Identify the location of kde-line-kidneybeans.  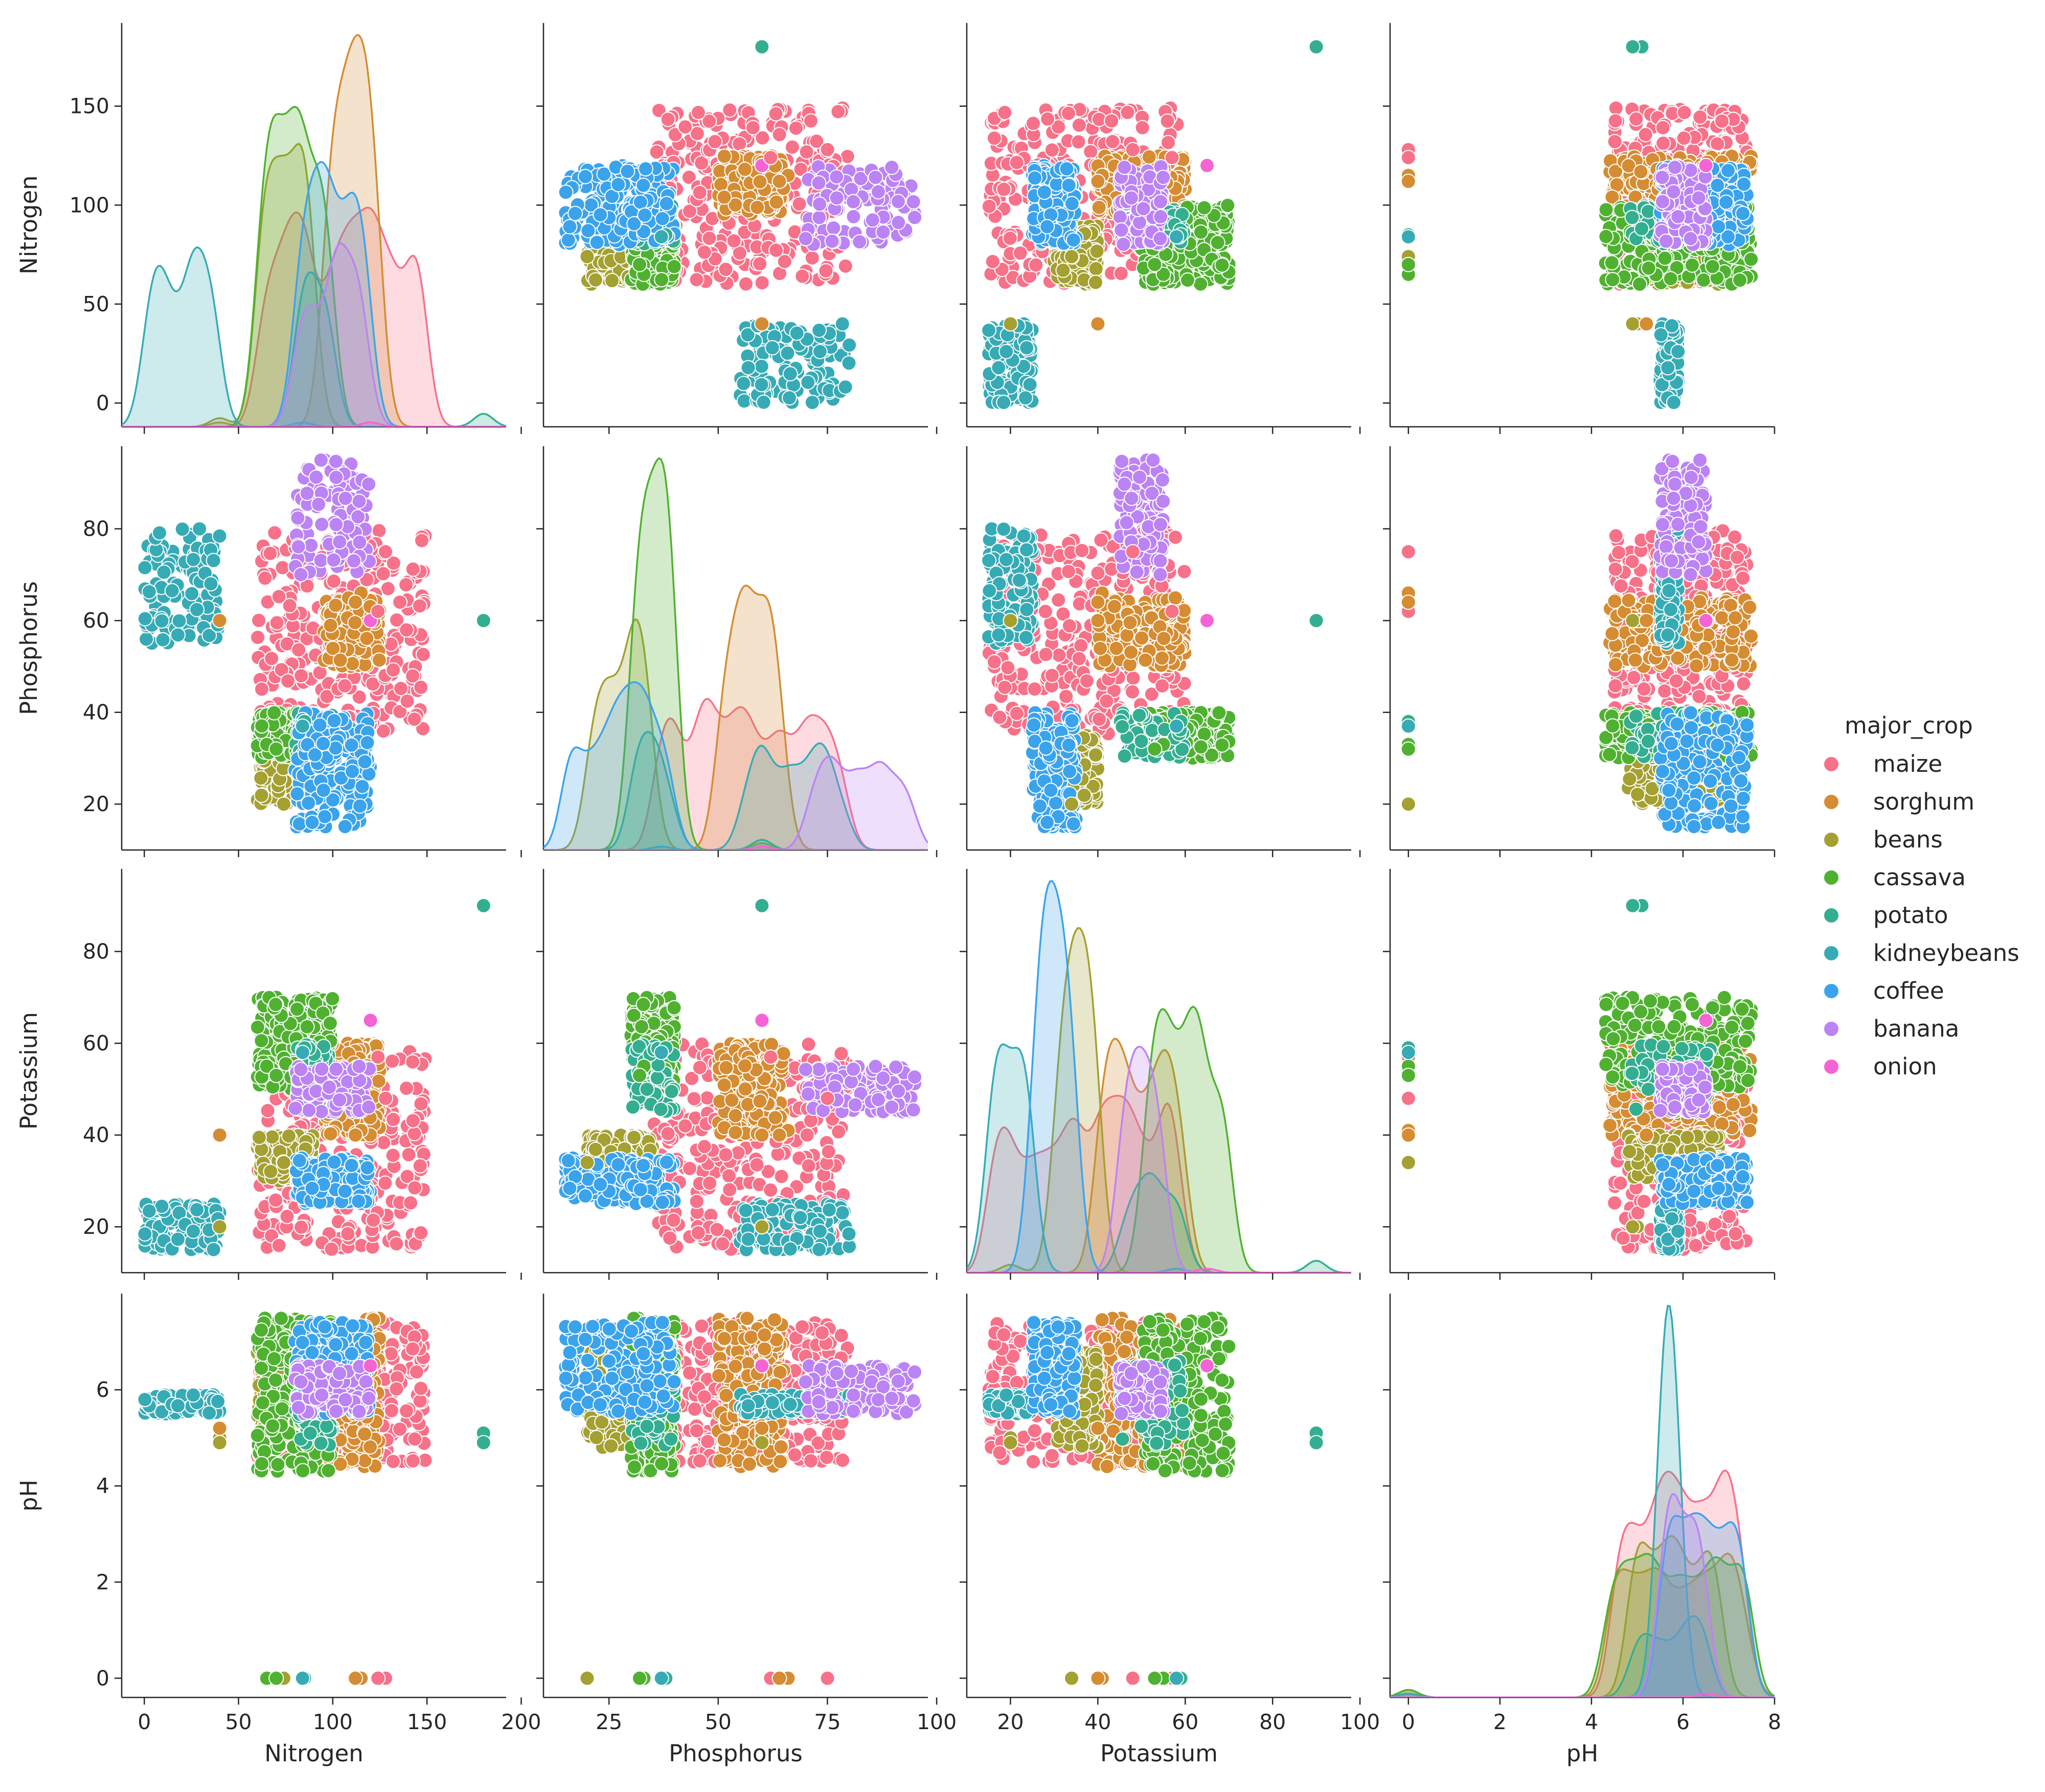
(314, 336).